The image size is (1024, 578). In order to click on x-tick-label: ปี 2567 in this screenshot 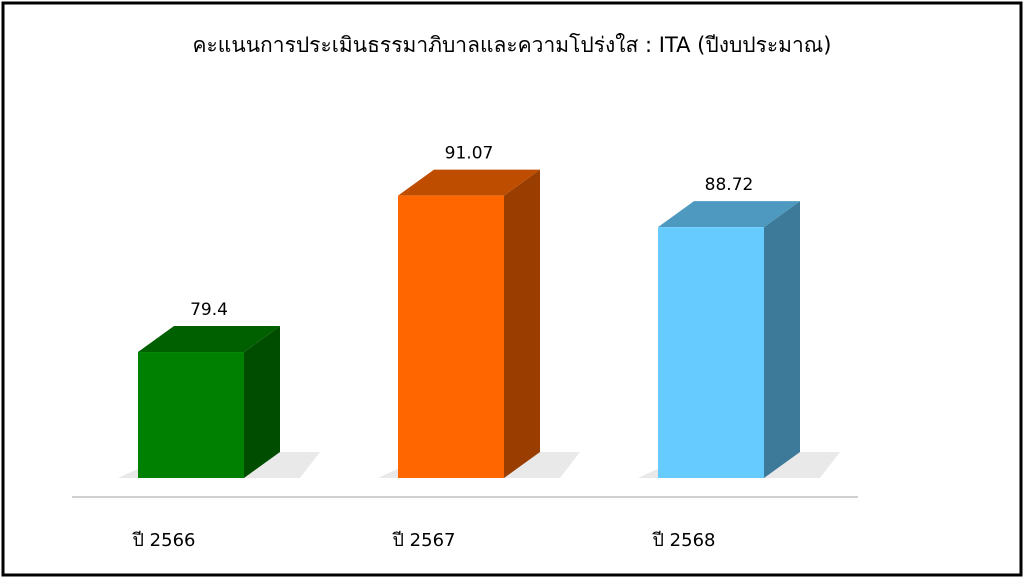, I will do `click(423, 540)`.